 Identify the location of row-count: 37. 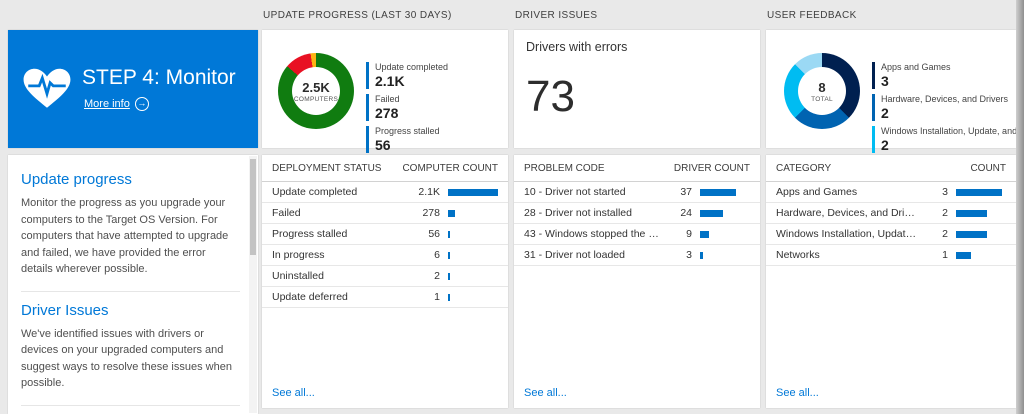
(686, 192).